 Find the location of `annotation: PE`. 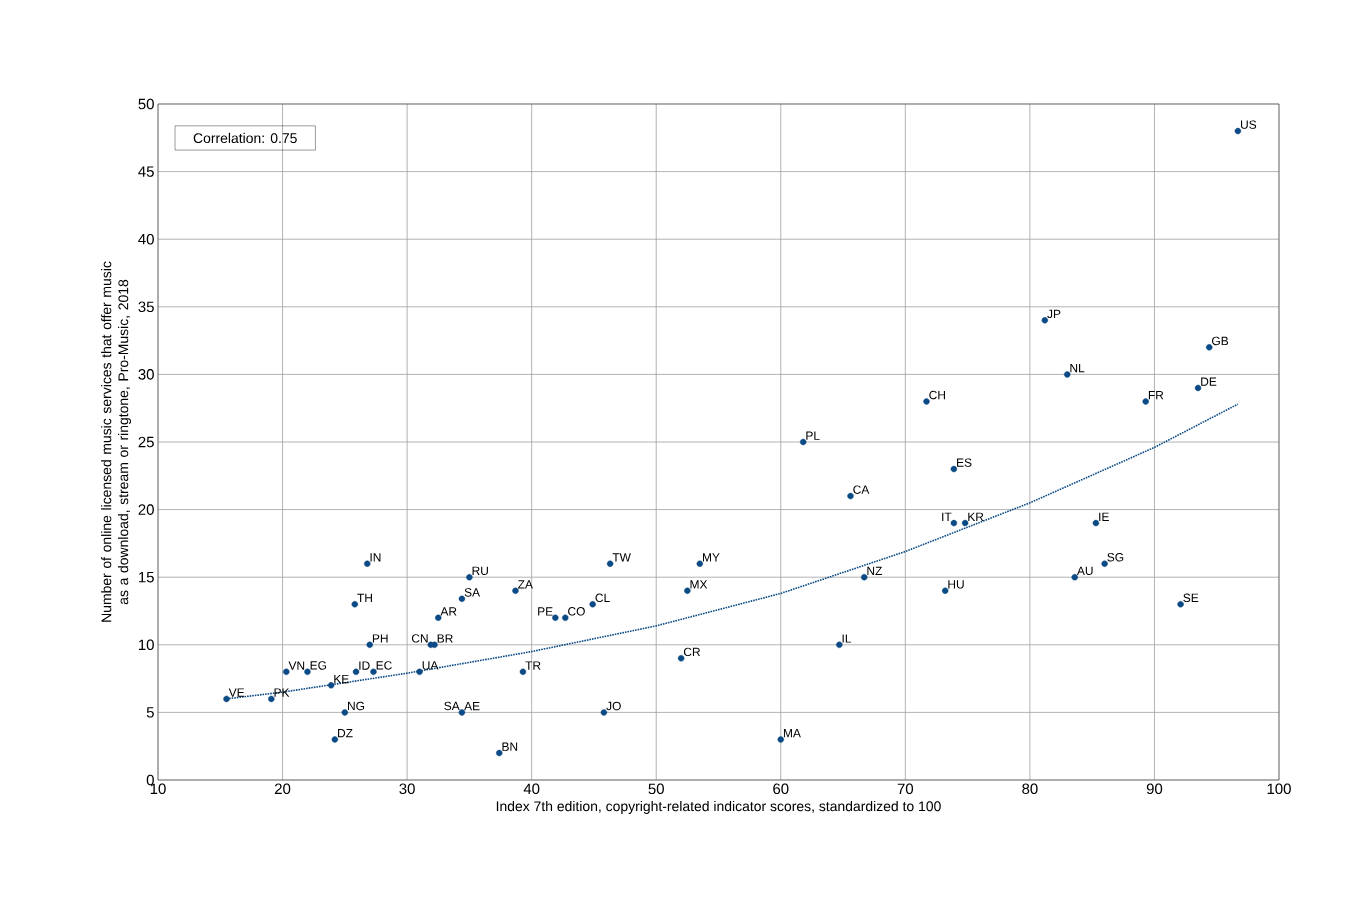

annotation: PE is located at coordinates (545, 611).